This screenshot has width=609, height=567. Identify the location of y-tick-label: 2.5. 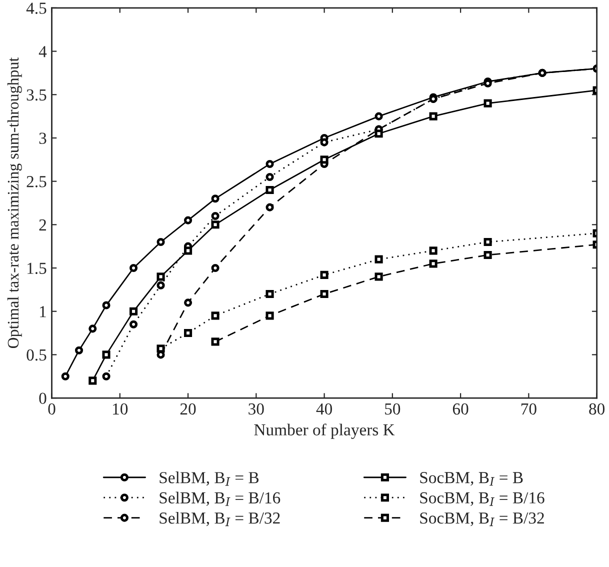
(36, 182).